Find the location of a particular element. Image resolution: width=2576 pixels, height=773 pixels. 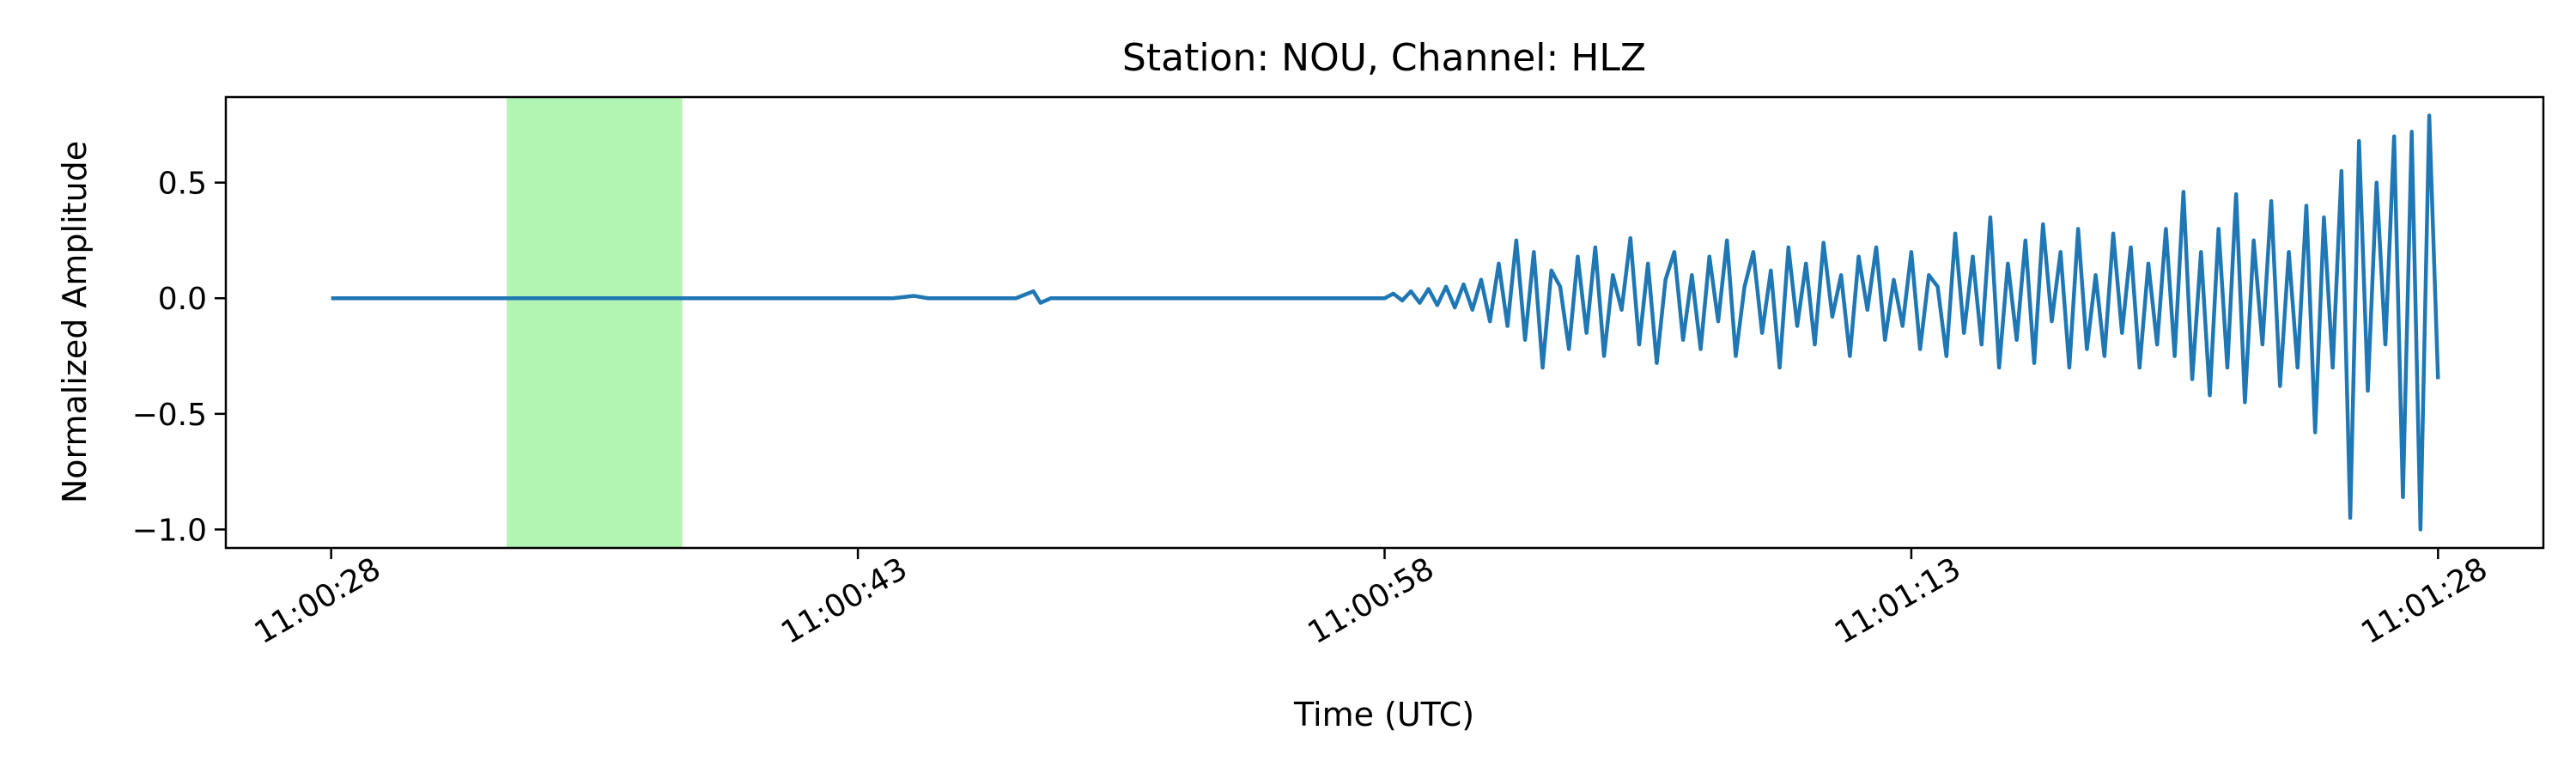

x-axis-label: Time (UTC) is located at coordinates (1383, 714).